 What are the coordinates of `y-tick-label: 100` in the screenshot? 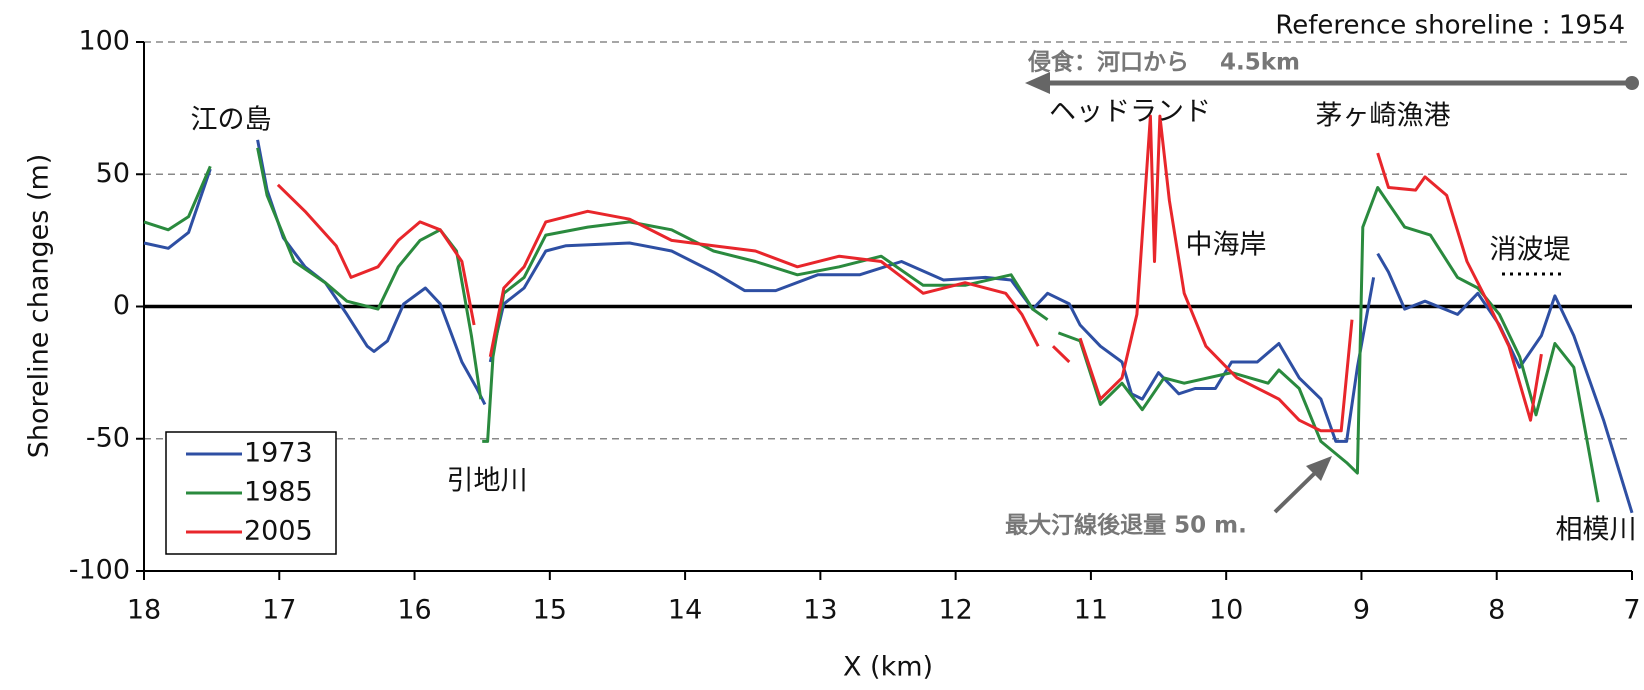 It's located at (104, 41).